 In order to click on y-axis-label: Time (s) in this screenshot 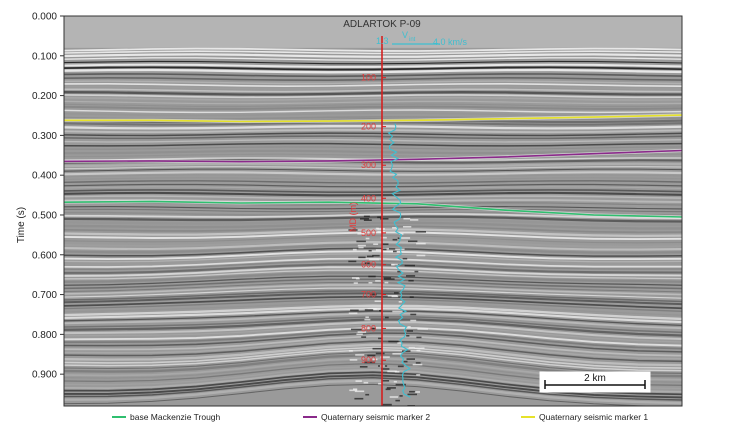, I will do `click(21, 225)`.